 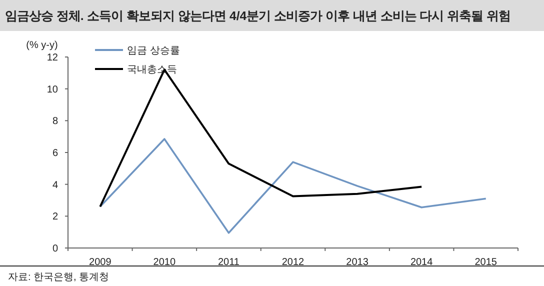 I want to click on x-tick-label: 2013, so click(x=357, y=262).